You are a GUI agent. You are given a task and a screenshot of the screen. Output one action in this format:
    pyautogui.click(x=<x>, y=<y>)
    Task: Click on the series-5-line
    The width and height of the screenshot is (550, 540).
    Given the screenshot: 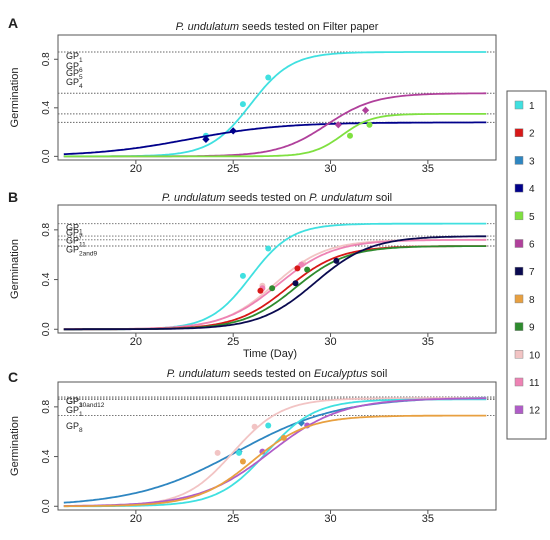 What is the action you would take?
    pyautogui.click(x=275, y=135)
    